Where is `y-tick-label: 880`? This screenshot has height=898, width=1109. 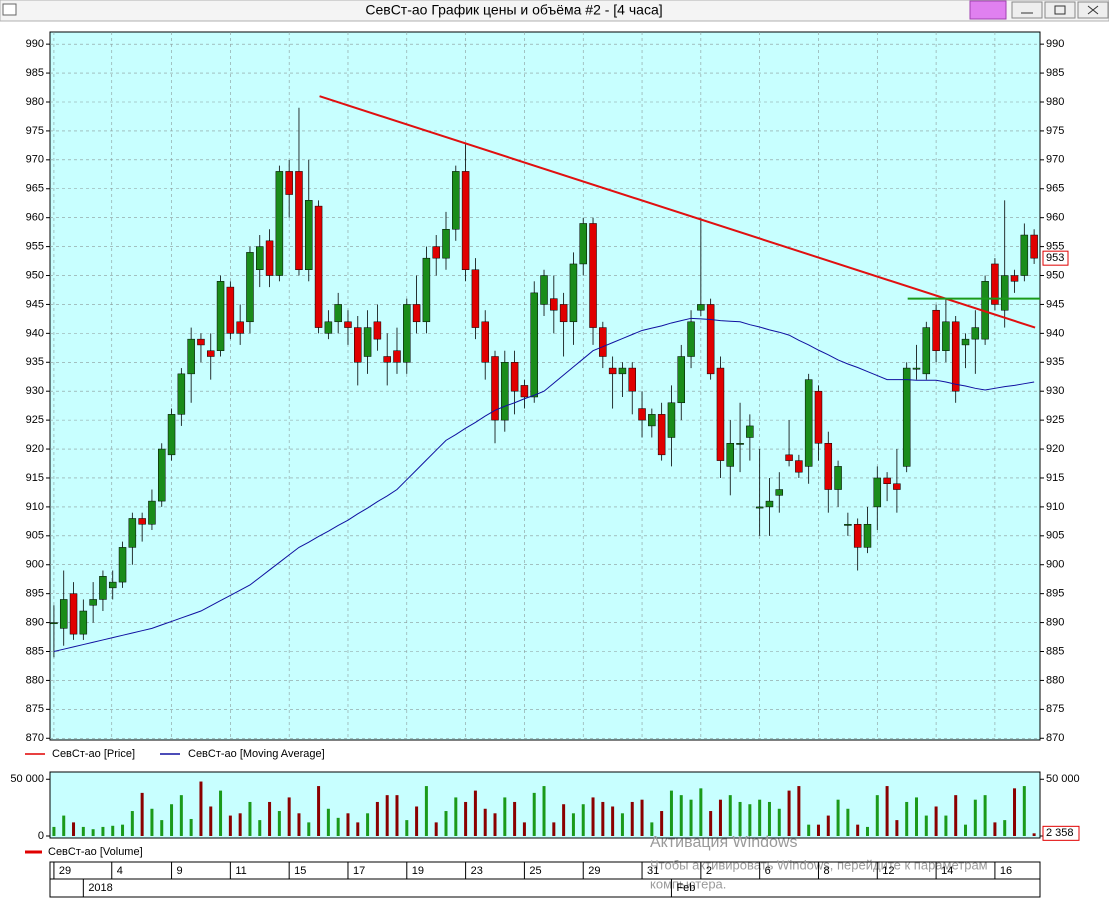
y-tick-label: 880 is located at coordinates (35, 680).